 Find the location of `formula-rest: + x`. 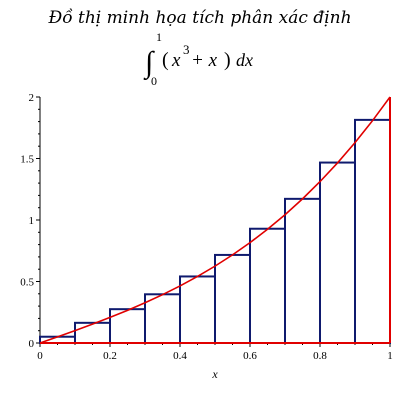

formula-rest: + x is located at coordinates (204, 60).